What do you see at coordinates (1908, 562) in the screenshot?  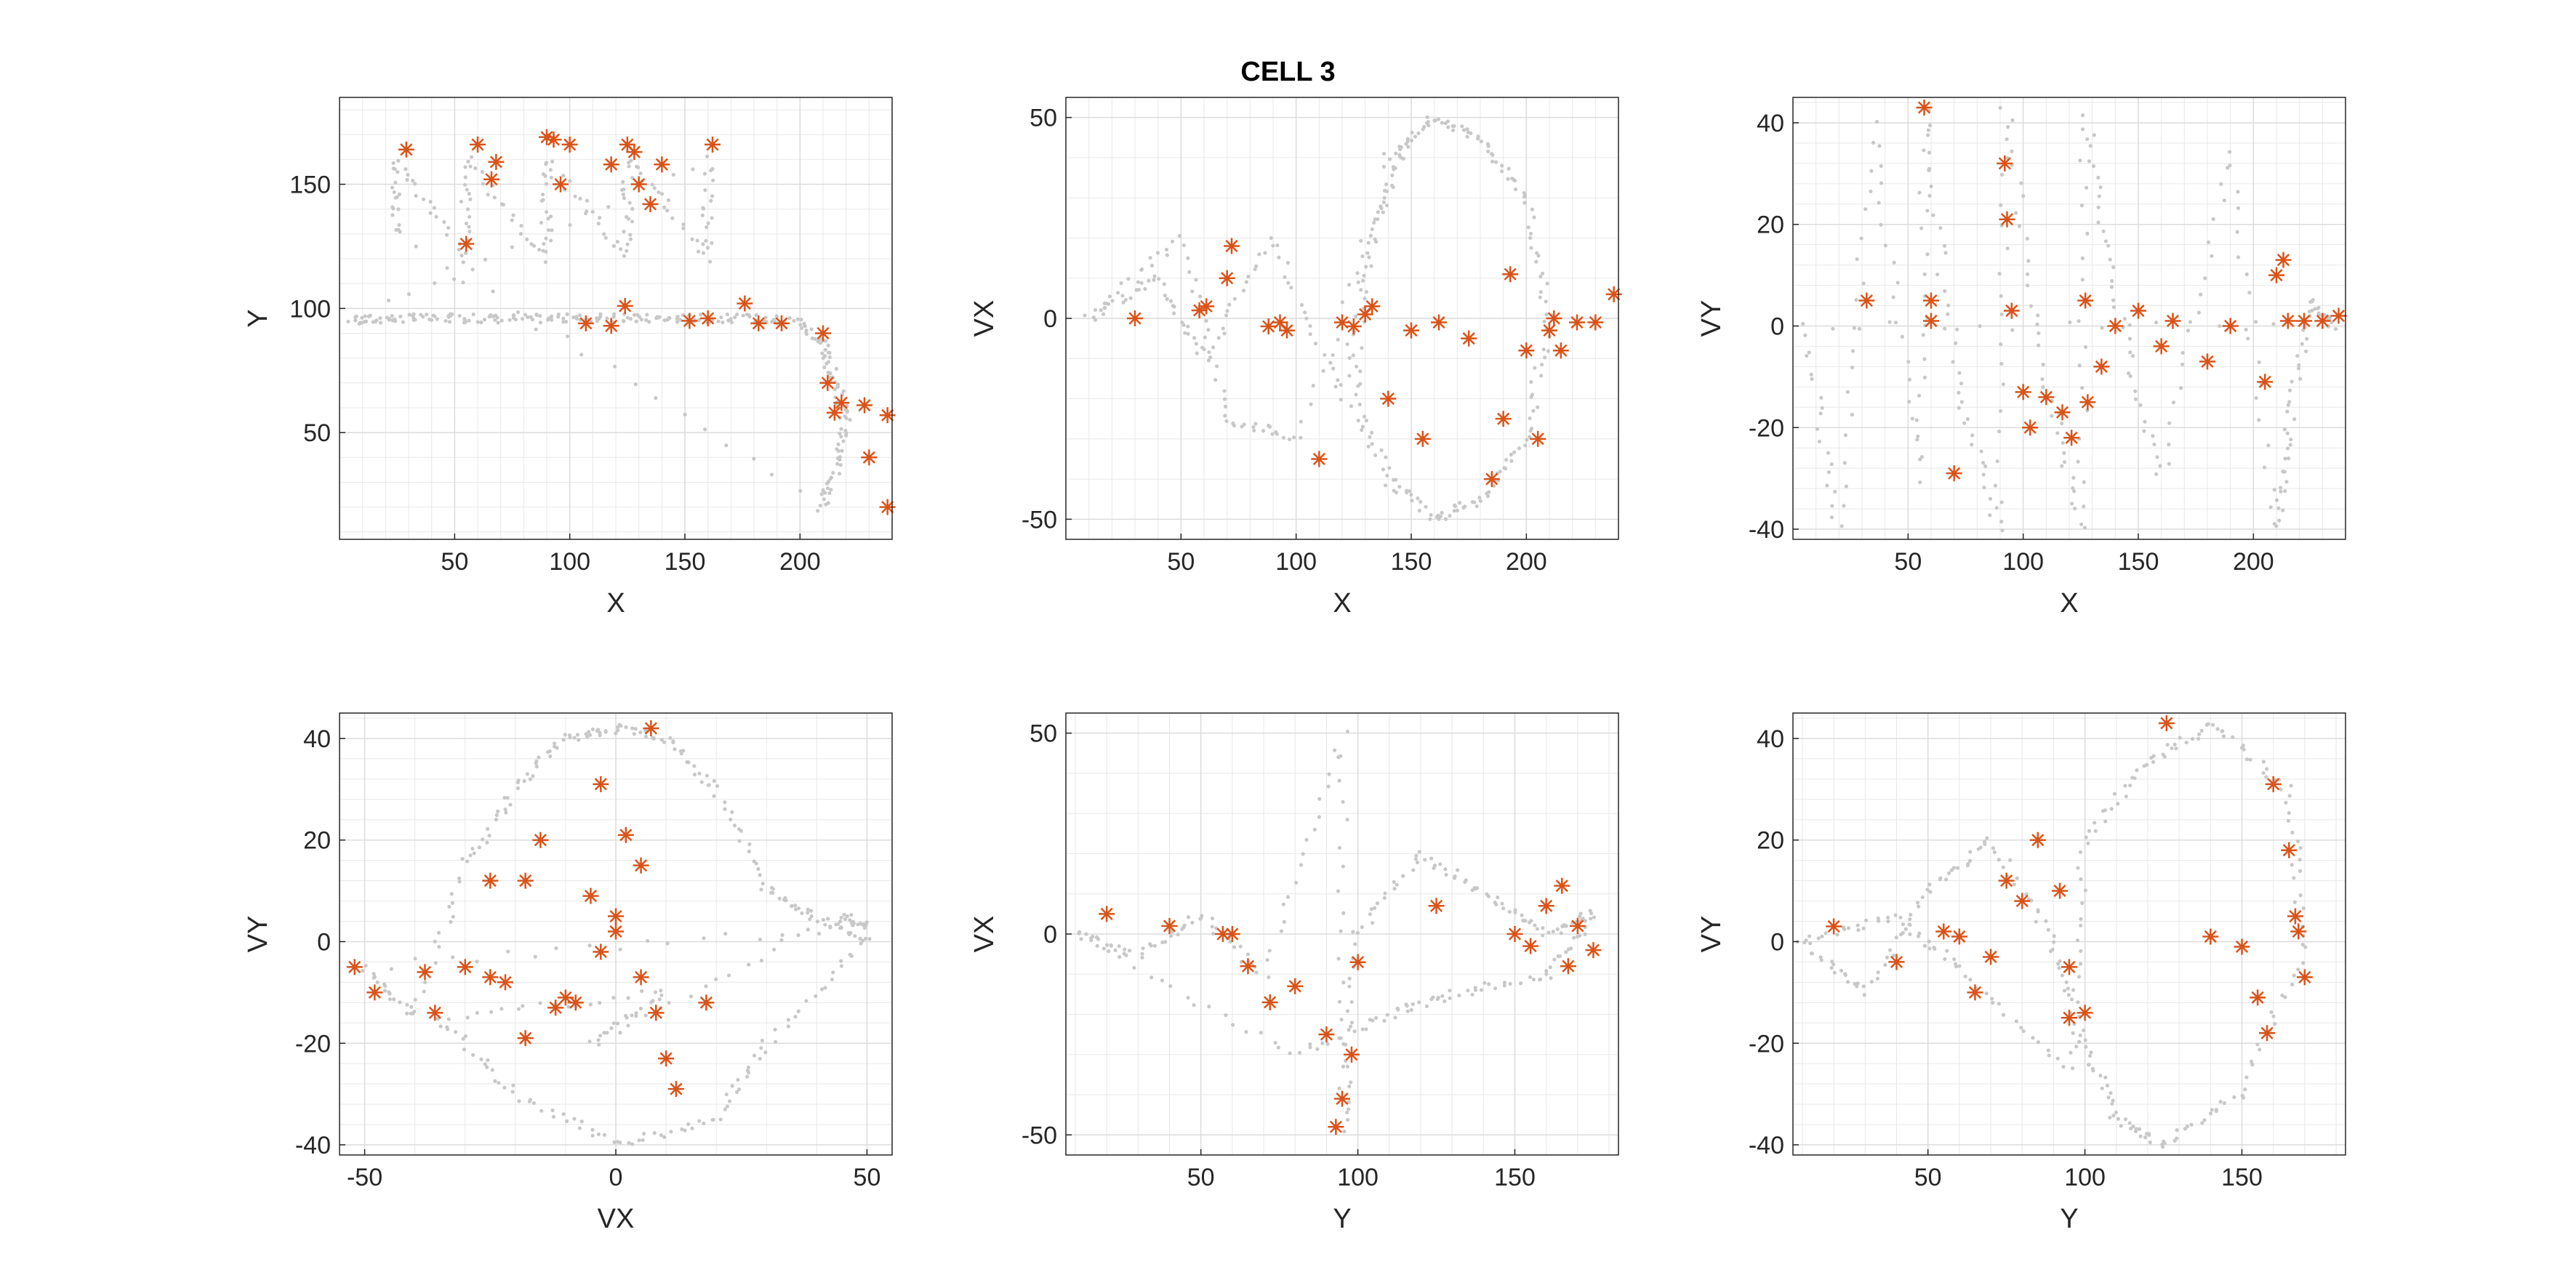 I see `x-tick-label: 50` at bounding box center [1908, 562].